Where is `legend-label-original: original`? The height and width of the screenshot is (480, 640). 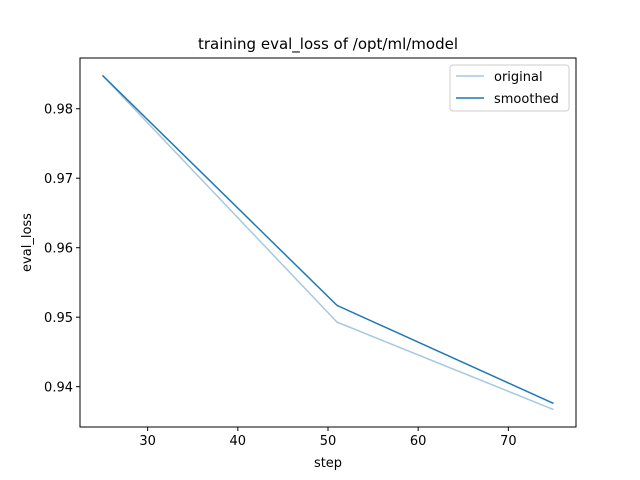 legend-label-original: original is located at coordinates (518, 77).